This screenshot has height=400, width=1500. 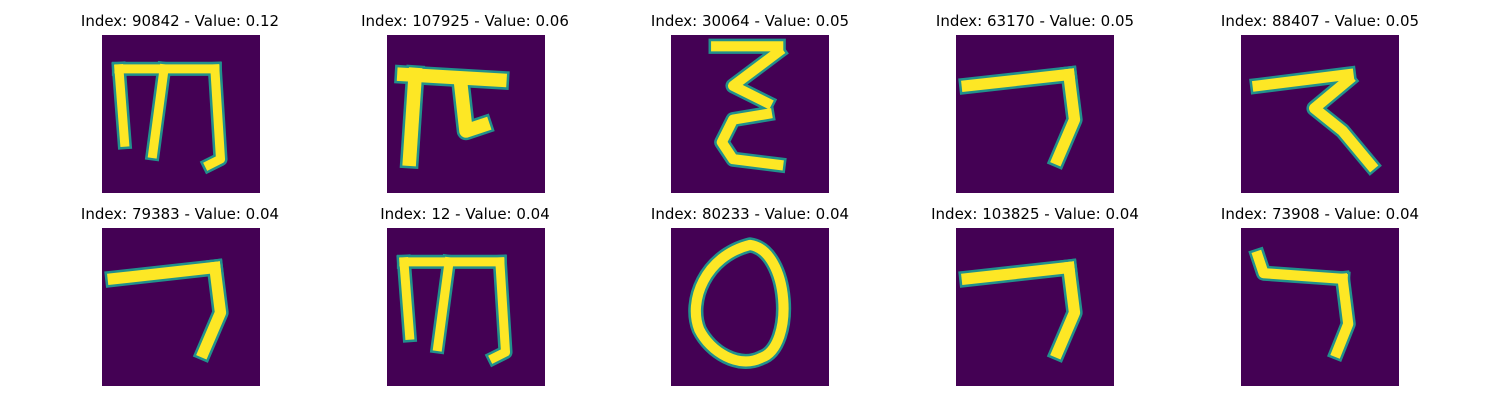 What do you see at coordinates (750, 21) in the screenshot?
I see `panel-title: Index: 30064 - Value: 0.05` at bounding box center [750, 21].